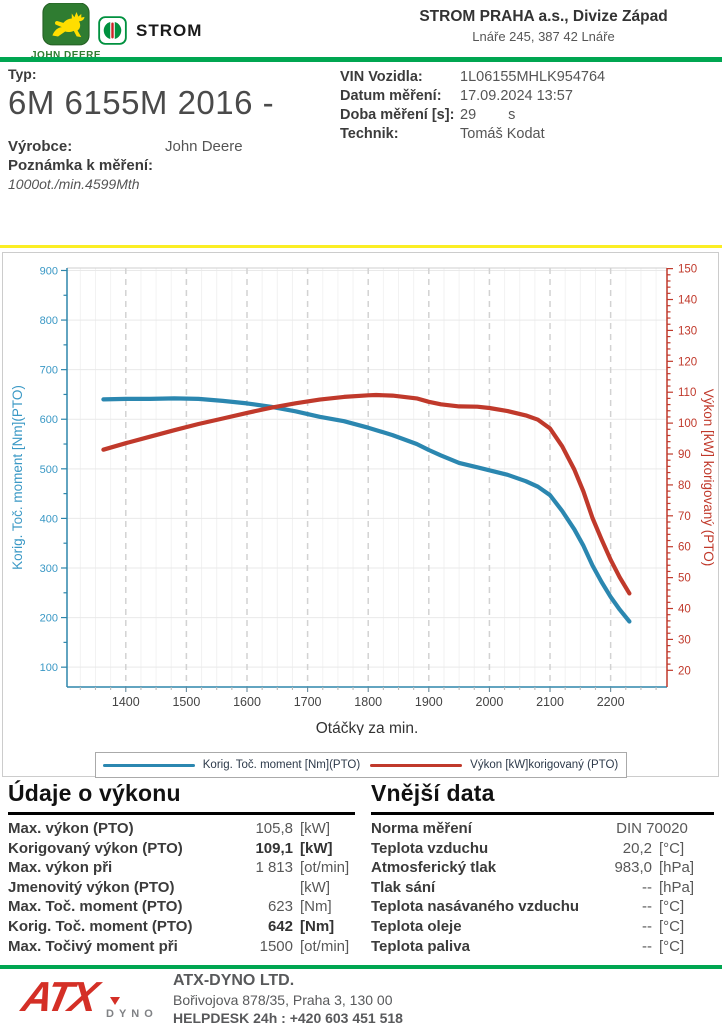 This screenshot has width=722, height=1029. What do you see at coordinates (367, 727) in the screenshot?
I see `svg-text: Otáčky za min.` at bounding box center [367, 727].